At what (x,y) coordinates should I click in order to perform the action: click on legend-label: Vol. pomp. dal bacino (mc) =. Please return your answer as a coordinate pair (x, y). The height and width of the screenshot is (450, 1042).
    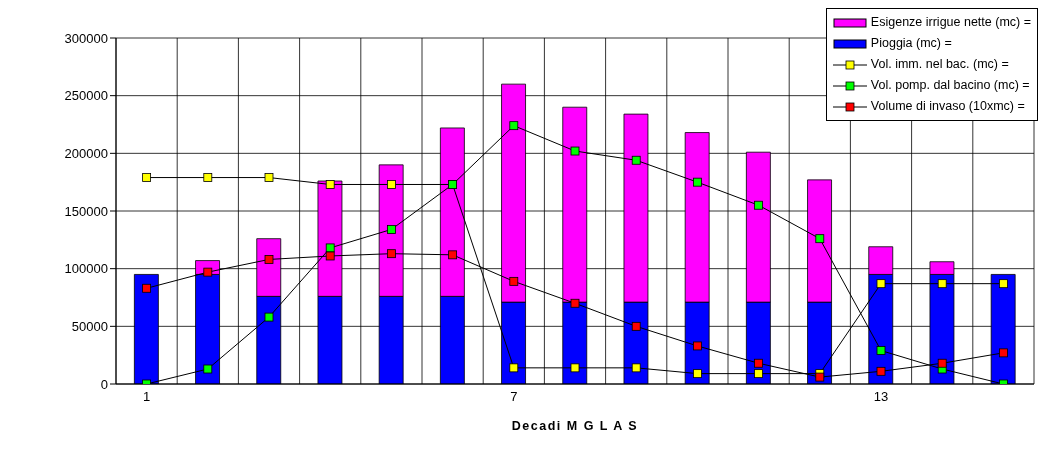
    Looking at the image, I should click on (950, 85).